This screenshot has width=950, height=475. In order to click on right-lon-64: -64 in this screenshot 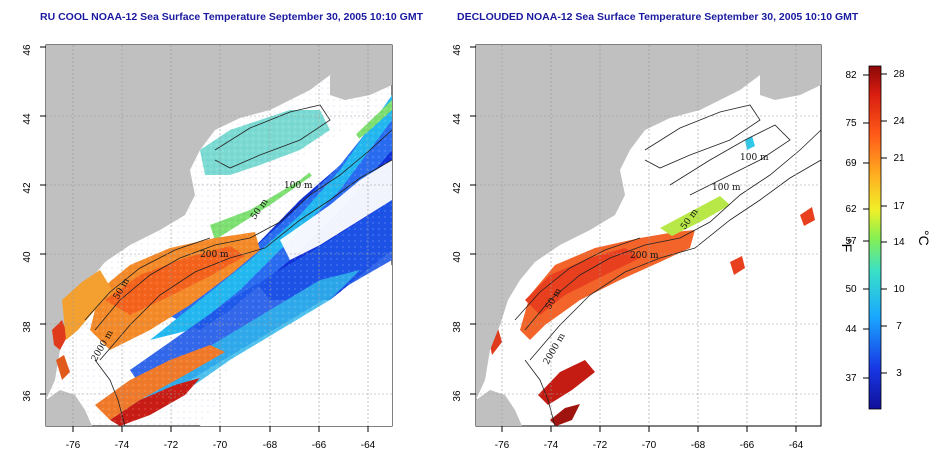, I will do `click(796, 445)`.